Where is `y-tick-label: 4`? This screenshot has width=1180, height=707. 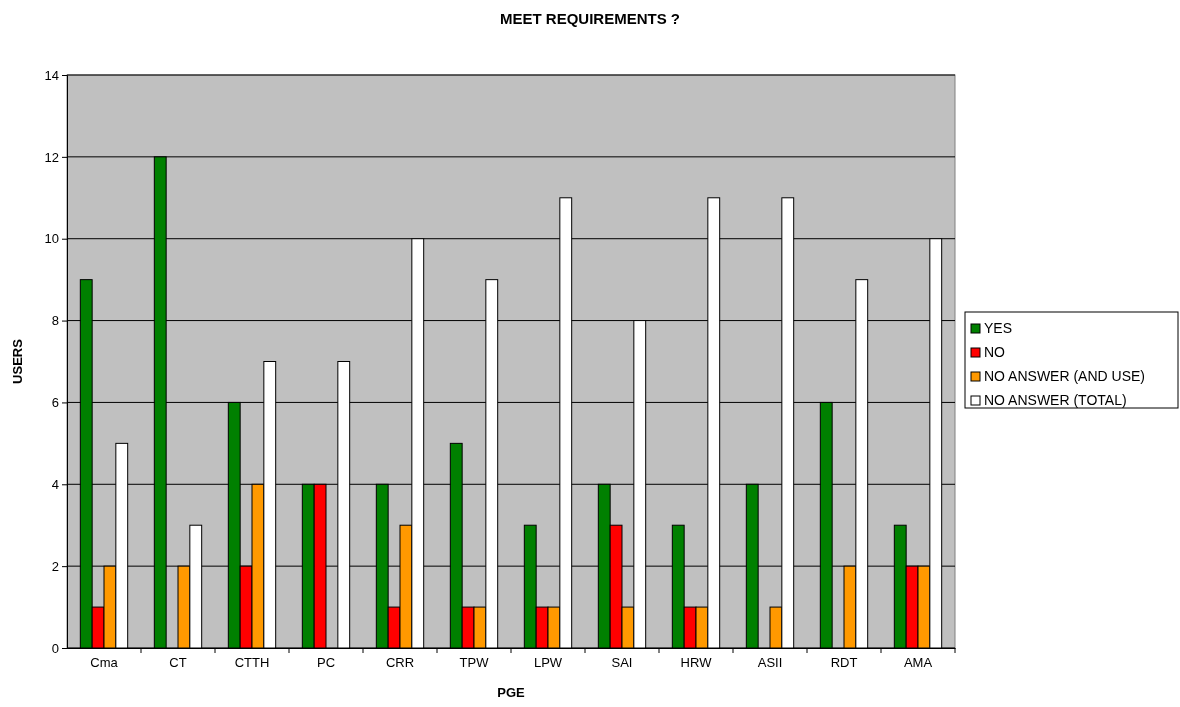 y-tick-label: 4 is located at coordinates (55, 484).